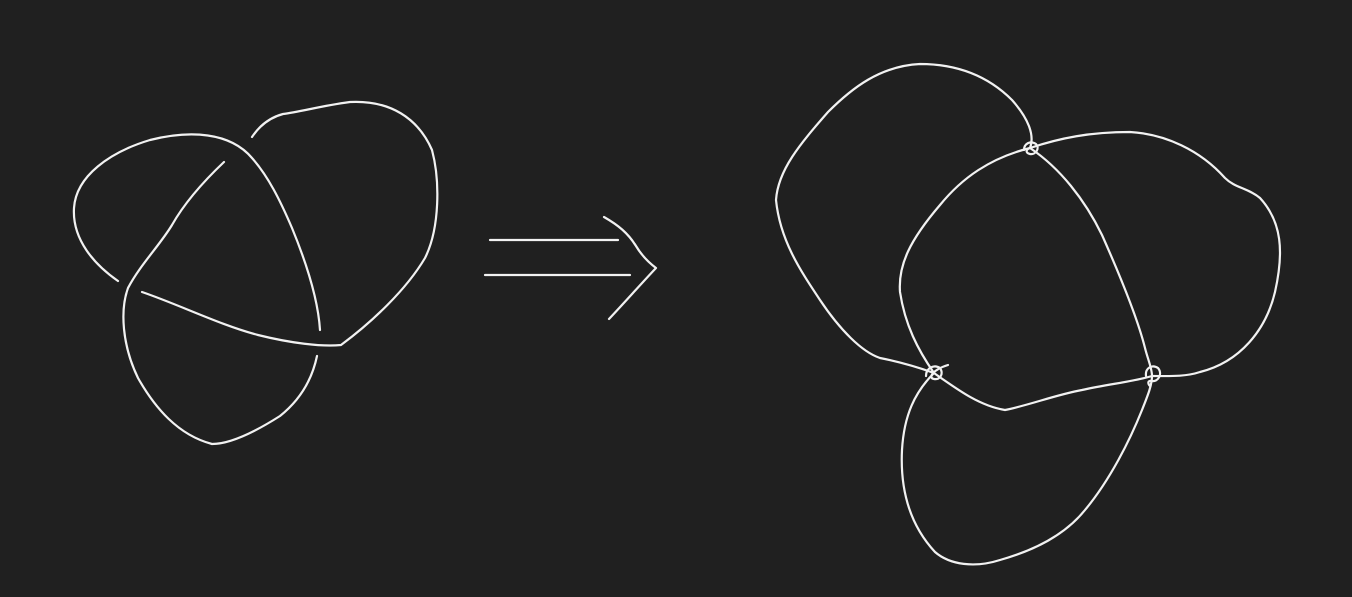  Describe the element at coordinates (1091, 262) in the screenshot. I see `resolved-strand-inner-right-arc` at that location.